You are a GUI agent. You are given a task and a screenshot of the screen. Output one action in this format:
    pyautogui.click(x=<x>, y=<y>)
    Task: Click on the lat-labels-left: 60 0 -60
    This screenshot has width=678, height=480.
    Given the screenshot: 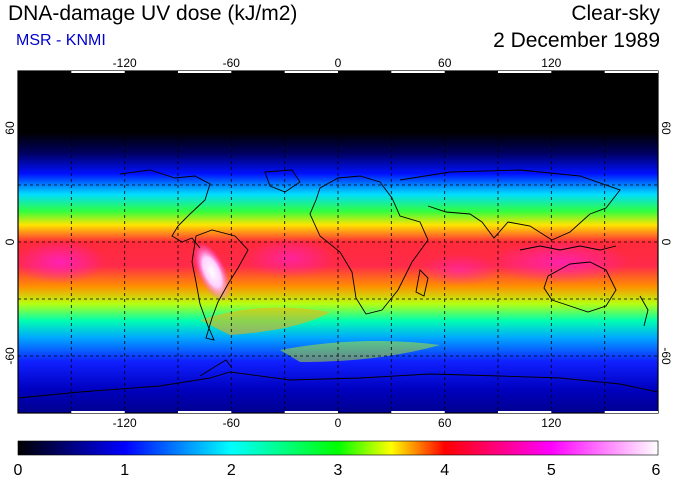 What is the action you would take?
    pyautogui.click(x=10, y=243)
    